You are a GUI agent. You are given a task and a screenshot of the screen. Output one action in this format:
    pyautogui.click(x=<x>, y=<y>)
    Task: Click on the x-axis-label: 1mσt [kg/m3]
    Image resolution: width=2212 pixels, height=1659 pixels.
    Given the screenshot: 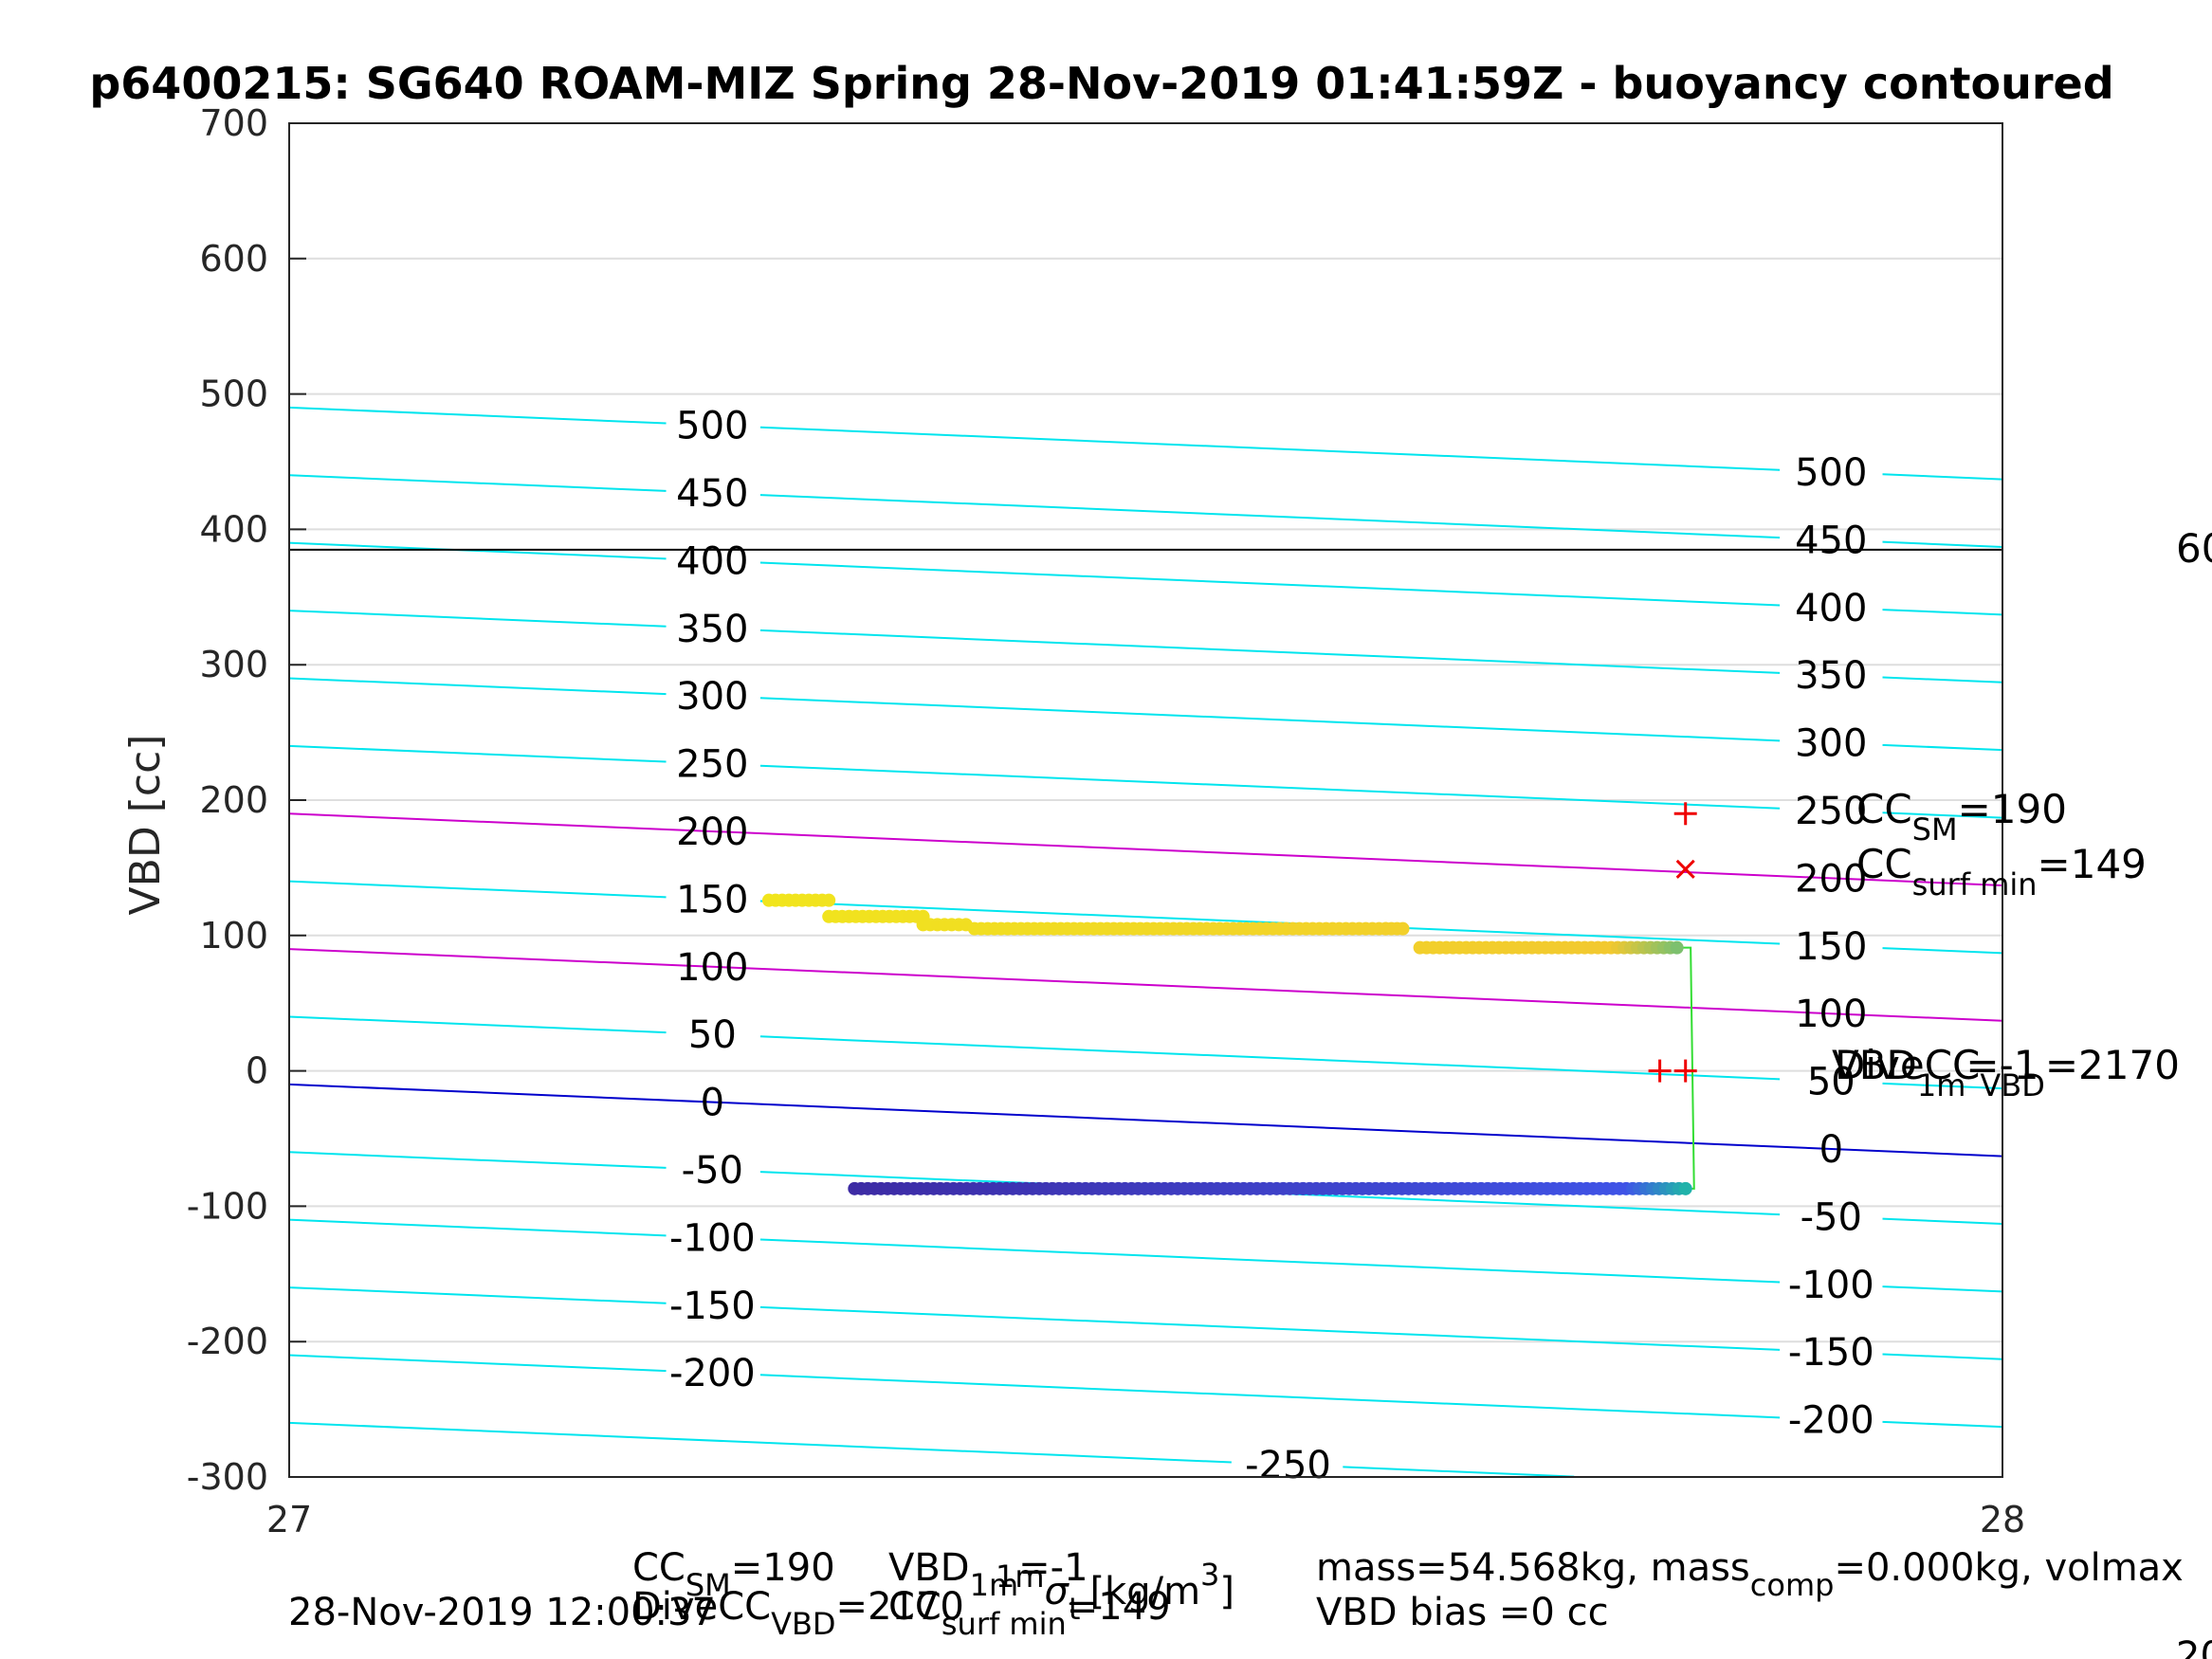 What is the action you would take?
    pyautogui.click(x=1115, y=1592)
    